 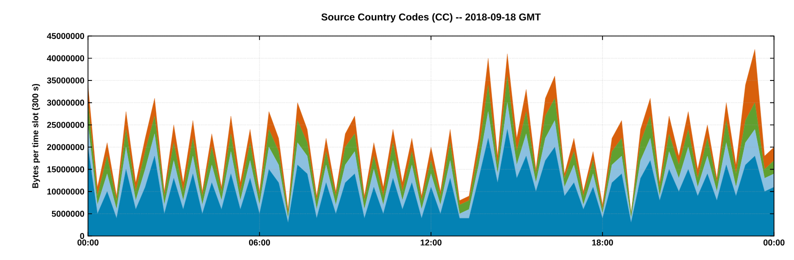 What do you see at coordinates (65, 103) in the screenshot?
I see `y-tick-label: 30000000` at bounding box center [65, 103].